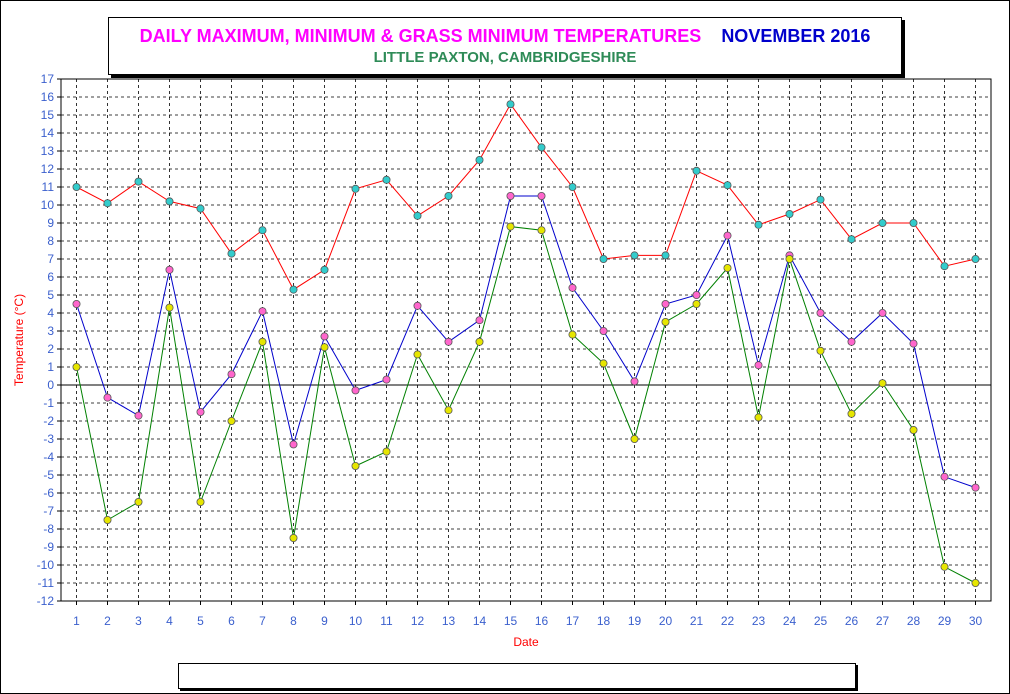 The height and width of the screenshot is (694, 1010). Describe the element at coordinates (728, 621) in the screenshot. I see `x-tick-label: 22` at that location.